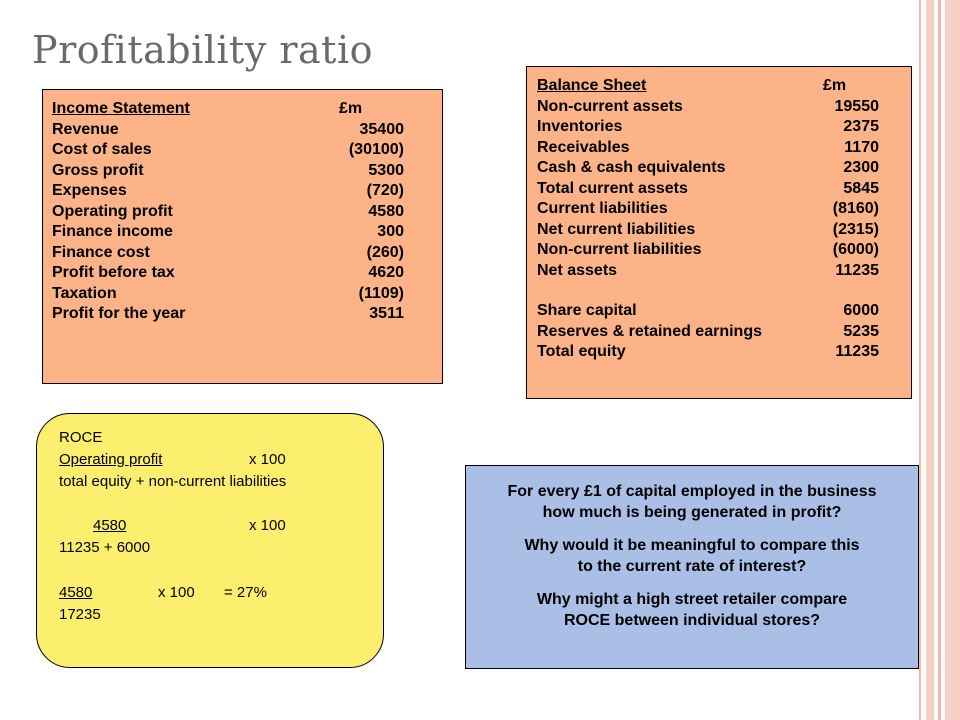 This screenshot has width=960, height=720. What do you see at coordinates (692, 620) in the screenshot?
I see `question-3-line-2: ROCE between individual stores?` at bounding box center [692, 620].